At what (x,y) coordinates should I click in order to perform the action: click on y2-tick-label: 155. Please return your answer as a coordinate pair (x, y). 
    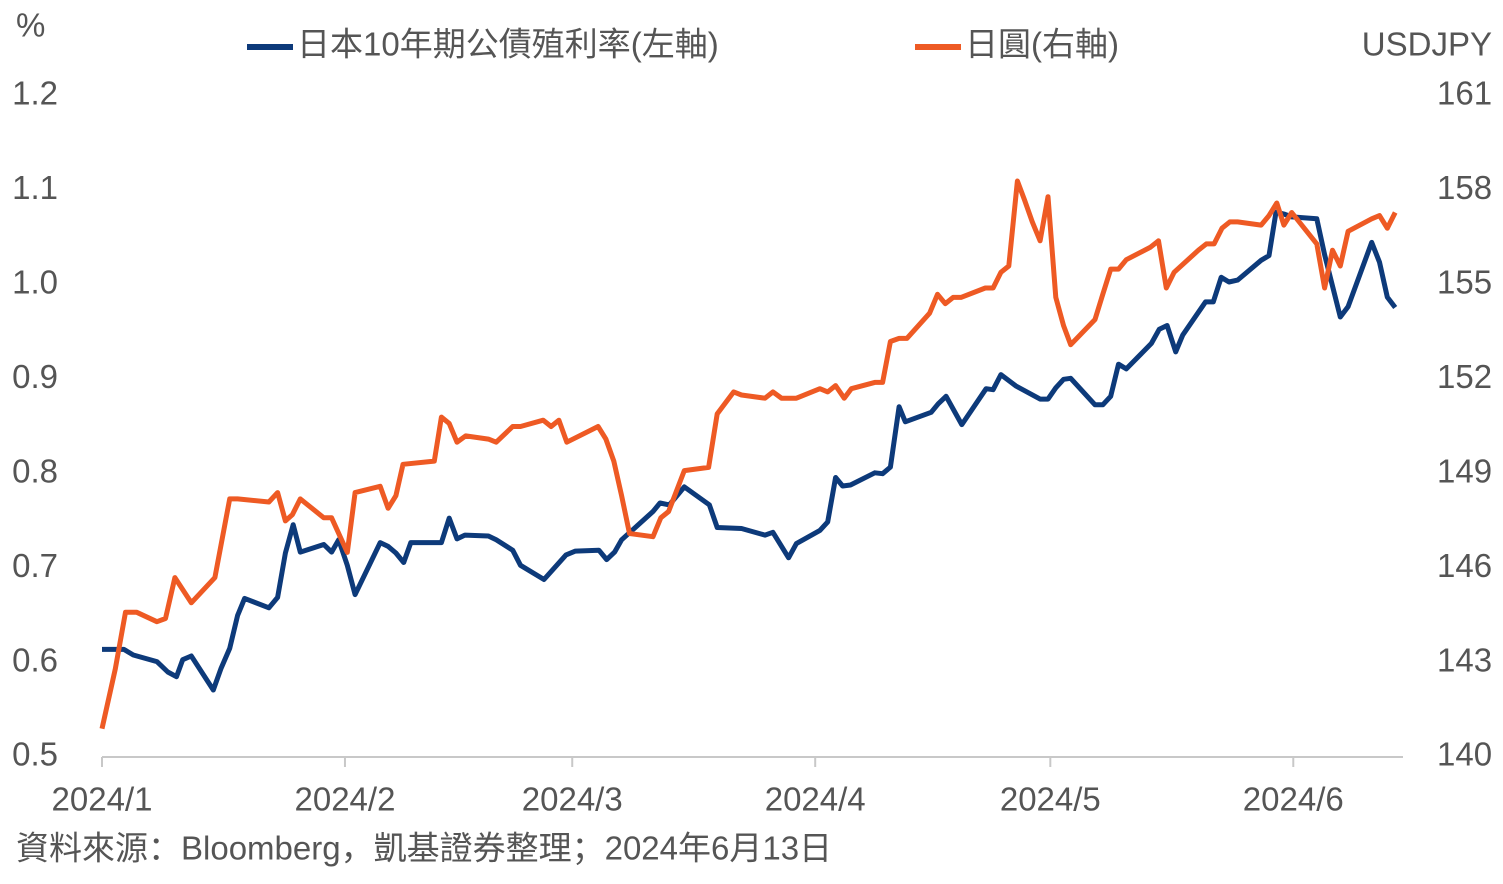
    Looking at the image, I should click on (1464, 282).